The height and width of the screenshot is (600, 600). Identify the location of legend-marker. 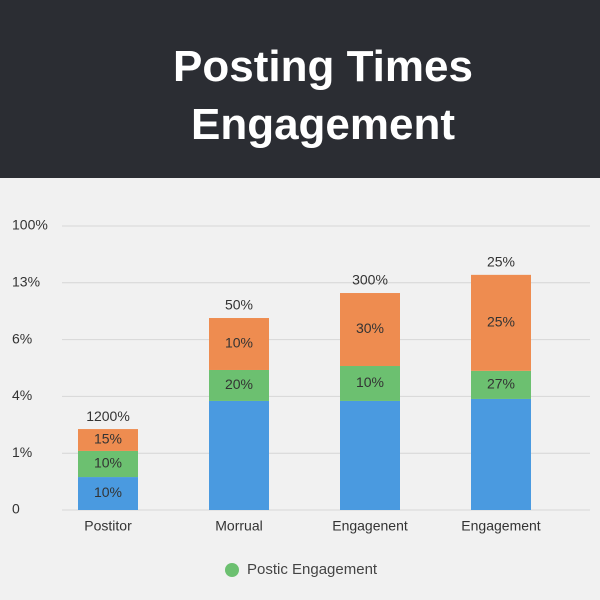
(232, 570).